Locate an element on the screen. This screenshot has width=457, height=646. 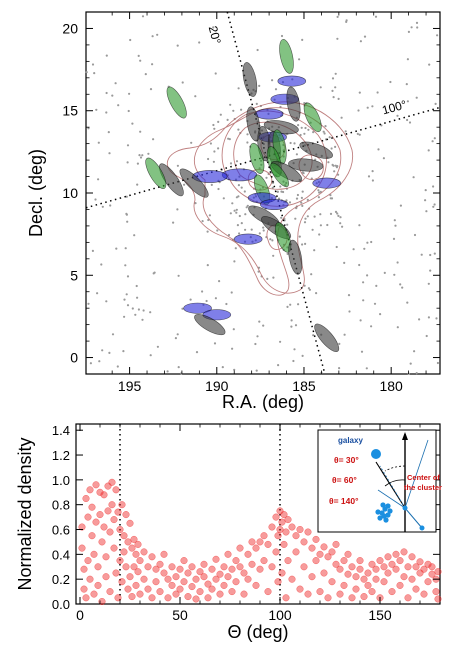
inset-cluster-member is located at coordinates (380, 518).